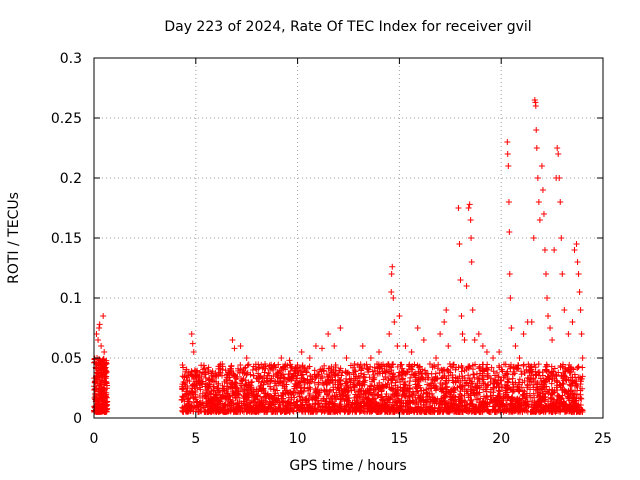  Describe the element at coordinates (66, 359) in the screenshot. I see `y-tick-label: 0.05` at that location.